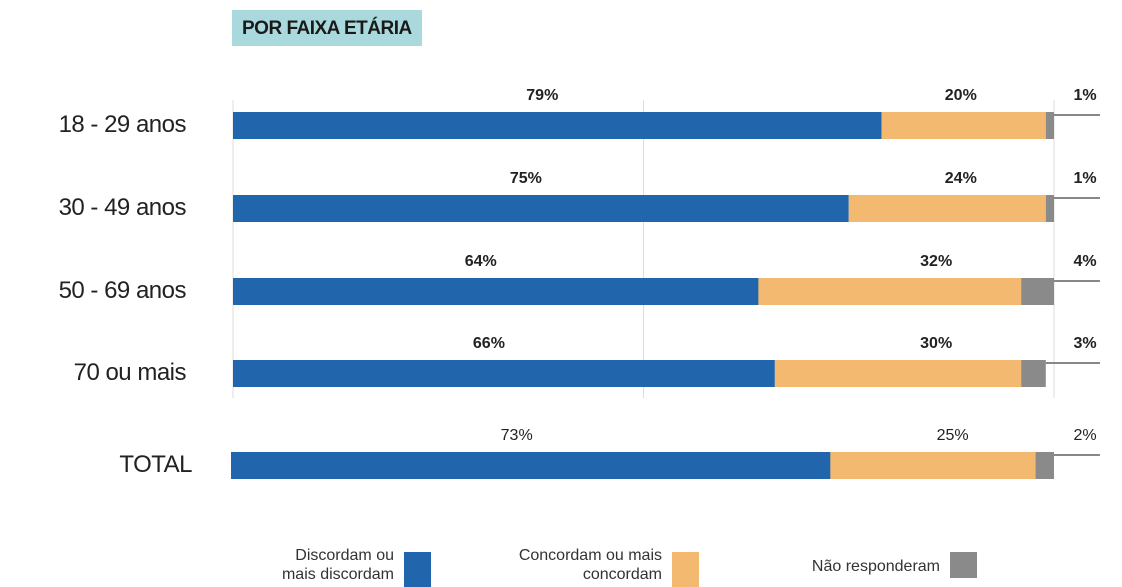  I want to click on category-label: 30 - 49 anos, so click(123, 207).